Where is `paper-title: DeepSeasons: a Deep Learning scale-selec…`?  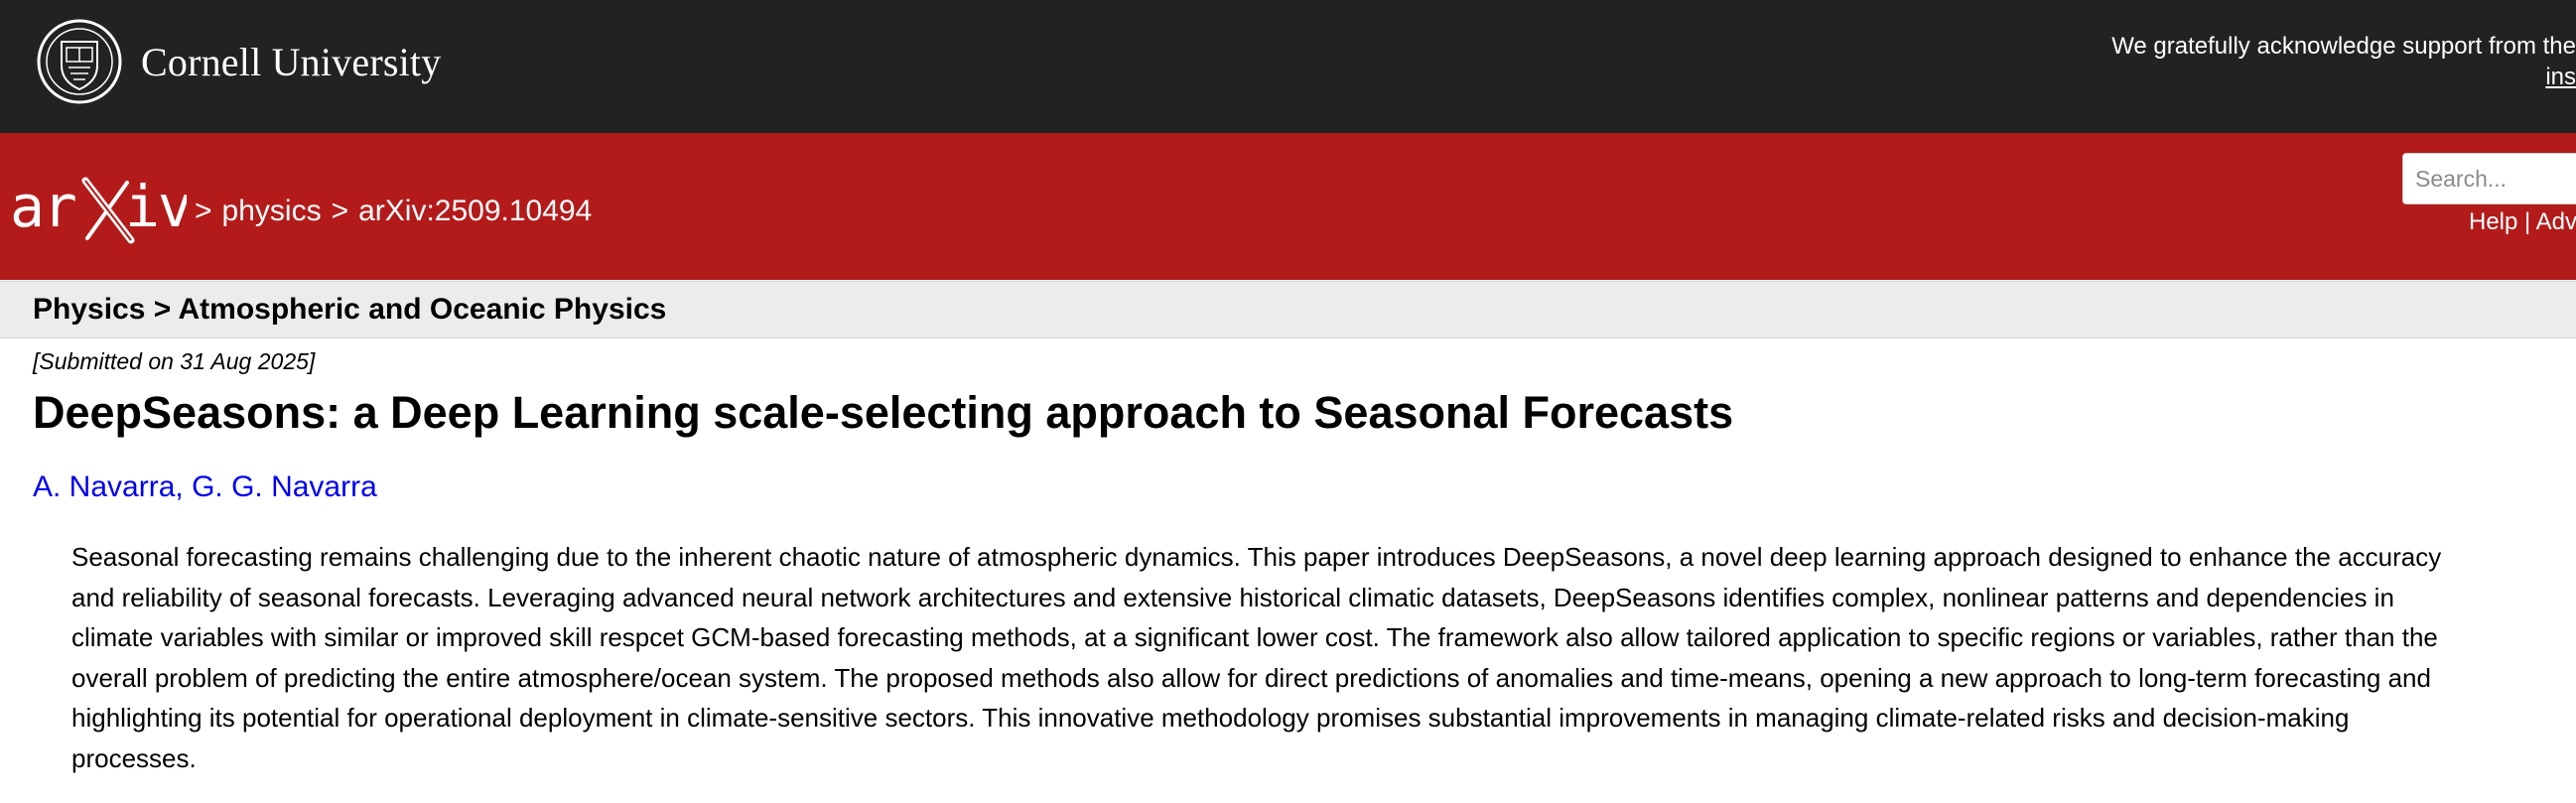 paper-title: DeepSeasons: a Deep Learning scale-selec… is located at coordinates (883, 412).